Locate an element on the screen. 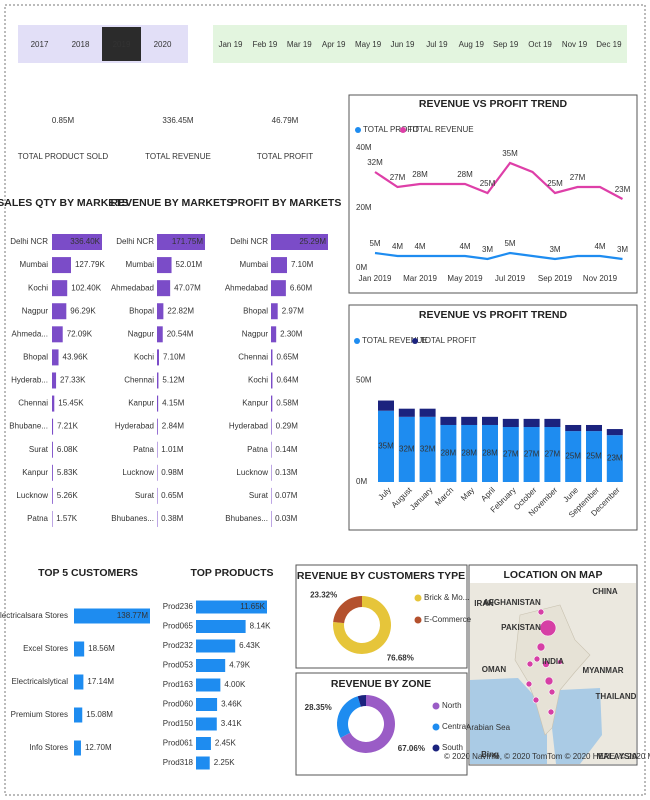  map-label: MYANMAR is located at coordinates (602, 670).